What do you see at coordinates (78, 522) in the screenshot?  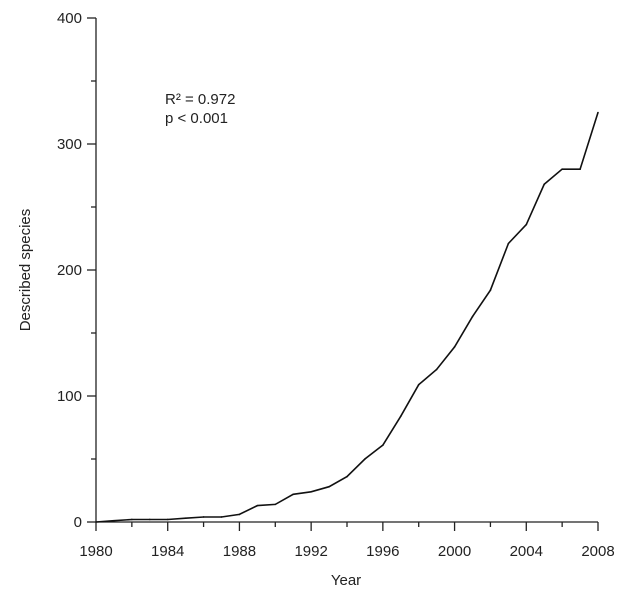 I see `y-tick-label: 0` at bounding box center [78, 522].